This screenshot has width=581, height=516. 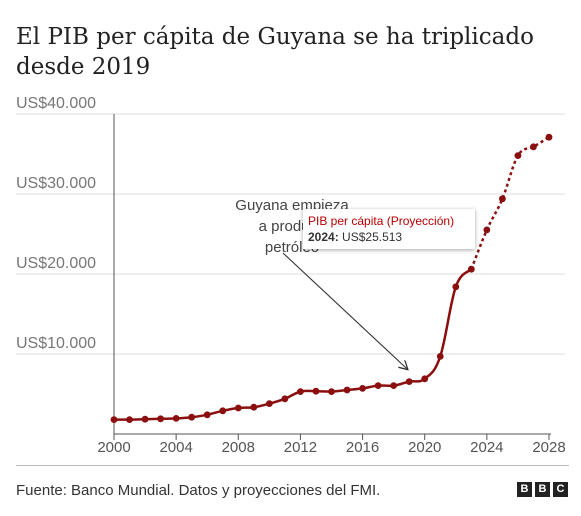 I want to click on y-tick-label: US$20.000, so click(x=56, y=263).